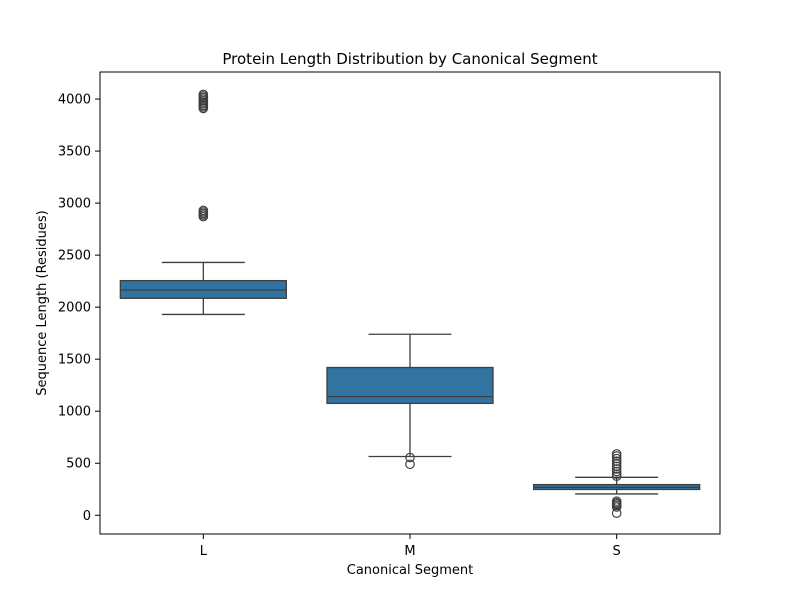 Image resolution: width=800 pixels, height=604 pixels. I want to click on box-group-M, so click(410, 401).